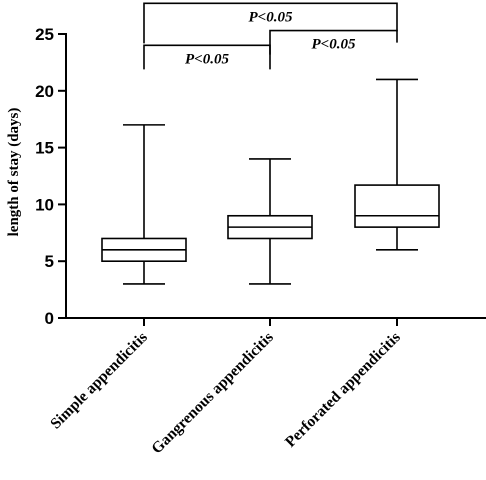 This screenshot has width=486, height=480. I want to click on significance-1: P<0.05, so click(333, 42).